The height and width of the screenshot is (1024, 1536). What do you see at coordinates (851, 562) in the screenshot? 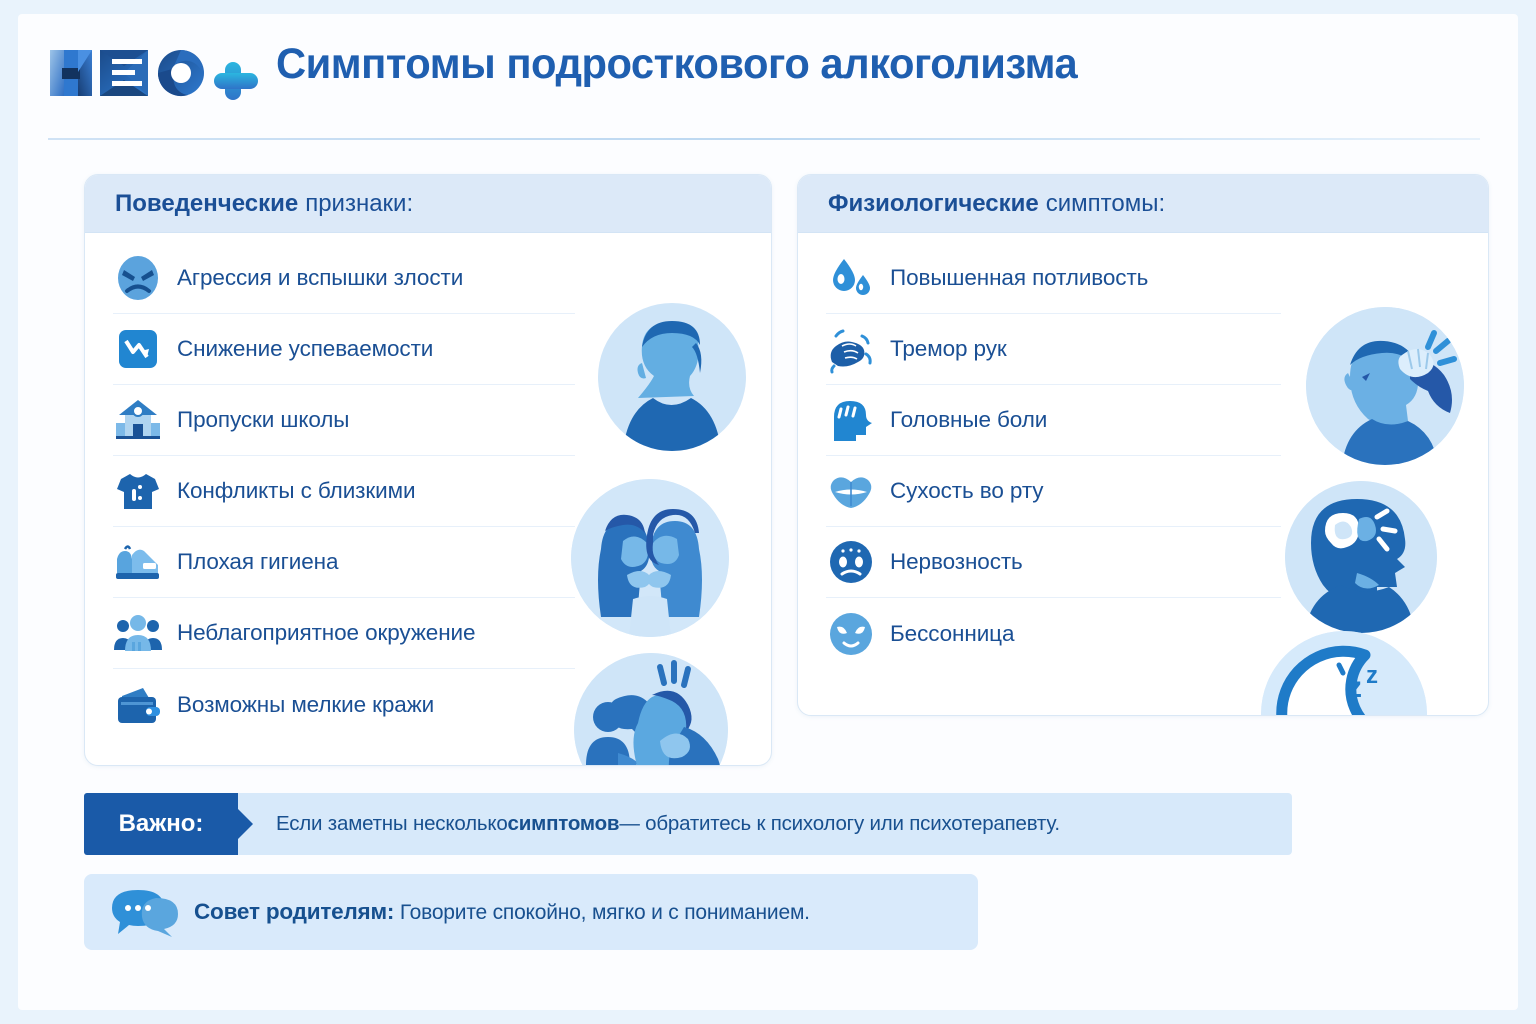
I see `nervous-face-icon` at bounding box center [851, 562].